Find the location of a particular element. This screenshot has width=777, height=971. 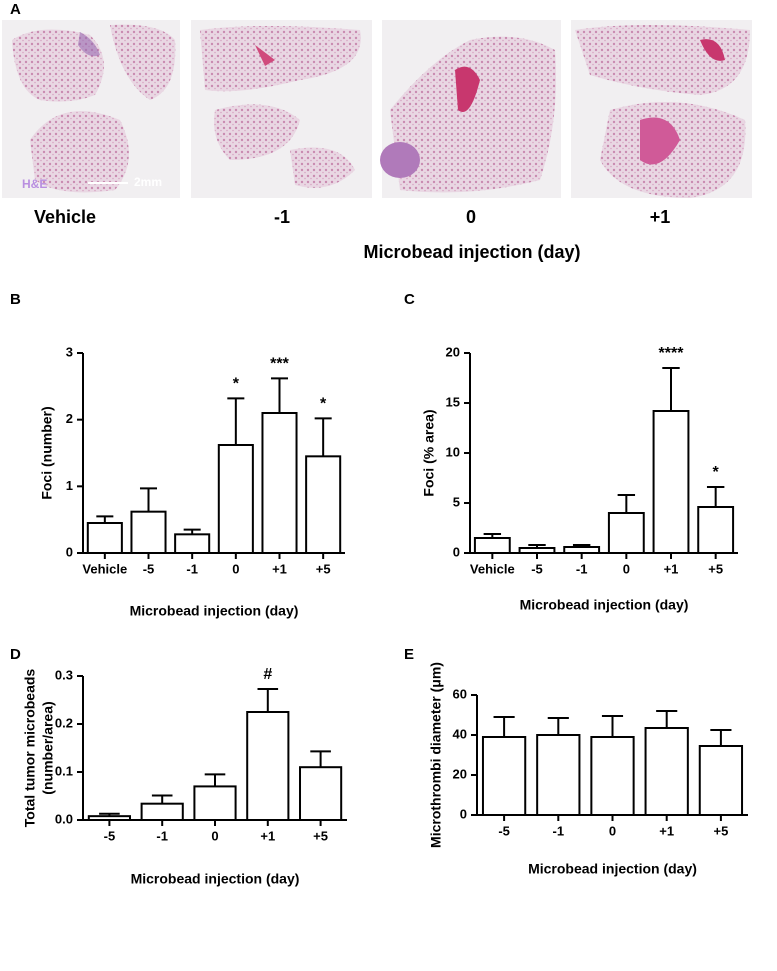

significance-label: **** is located at coordinates (672, 353).